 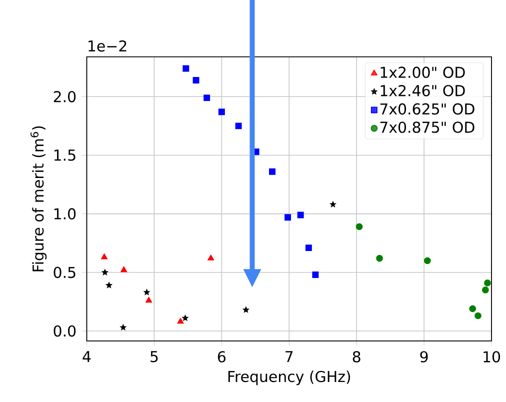 I want to click on legend-label: 7x0.875" OD, so click(x=427, y=128).